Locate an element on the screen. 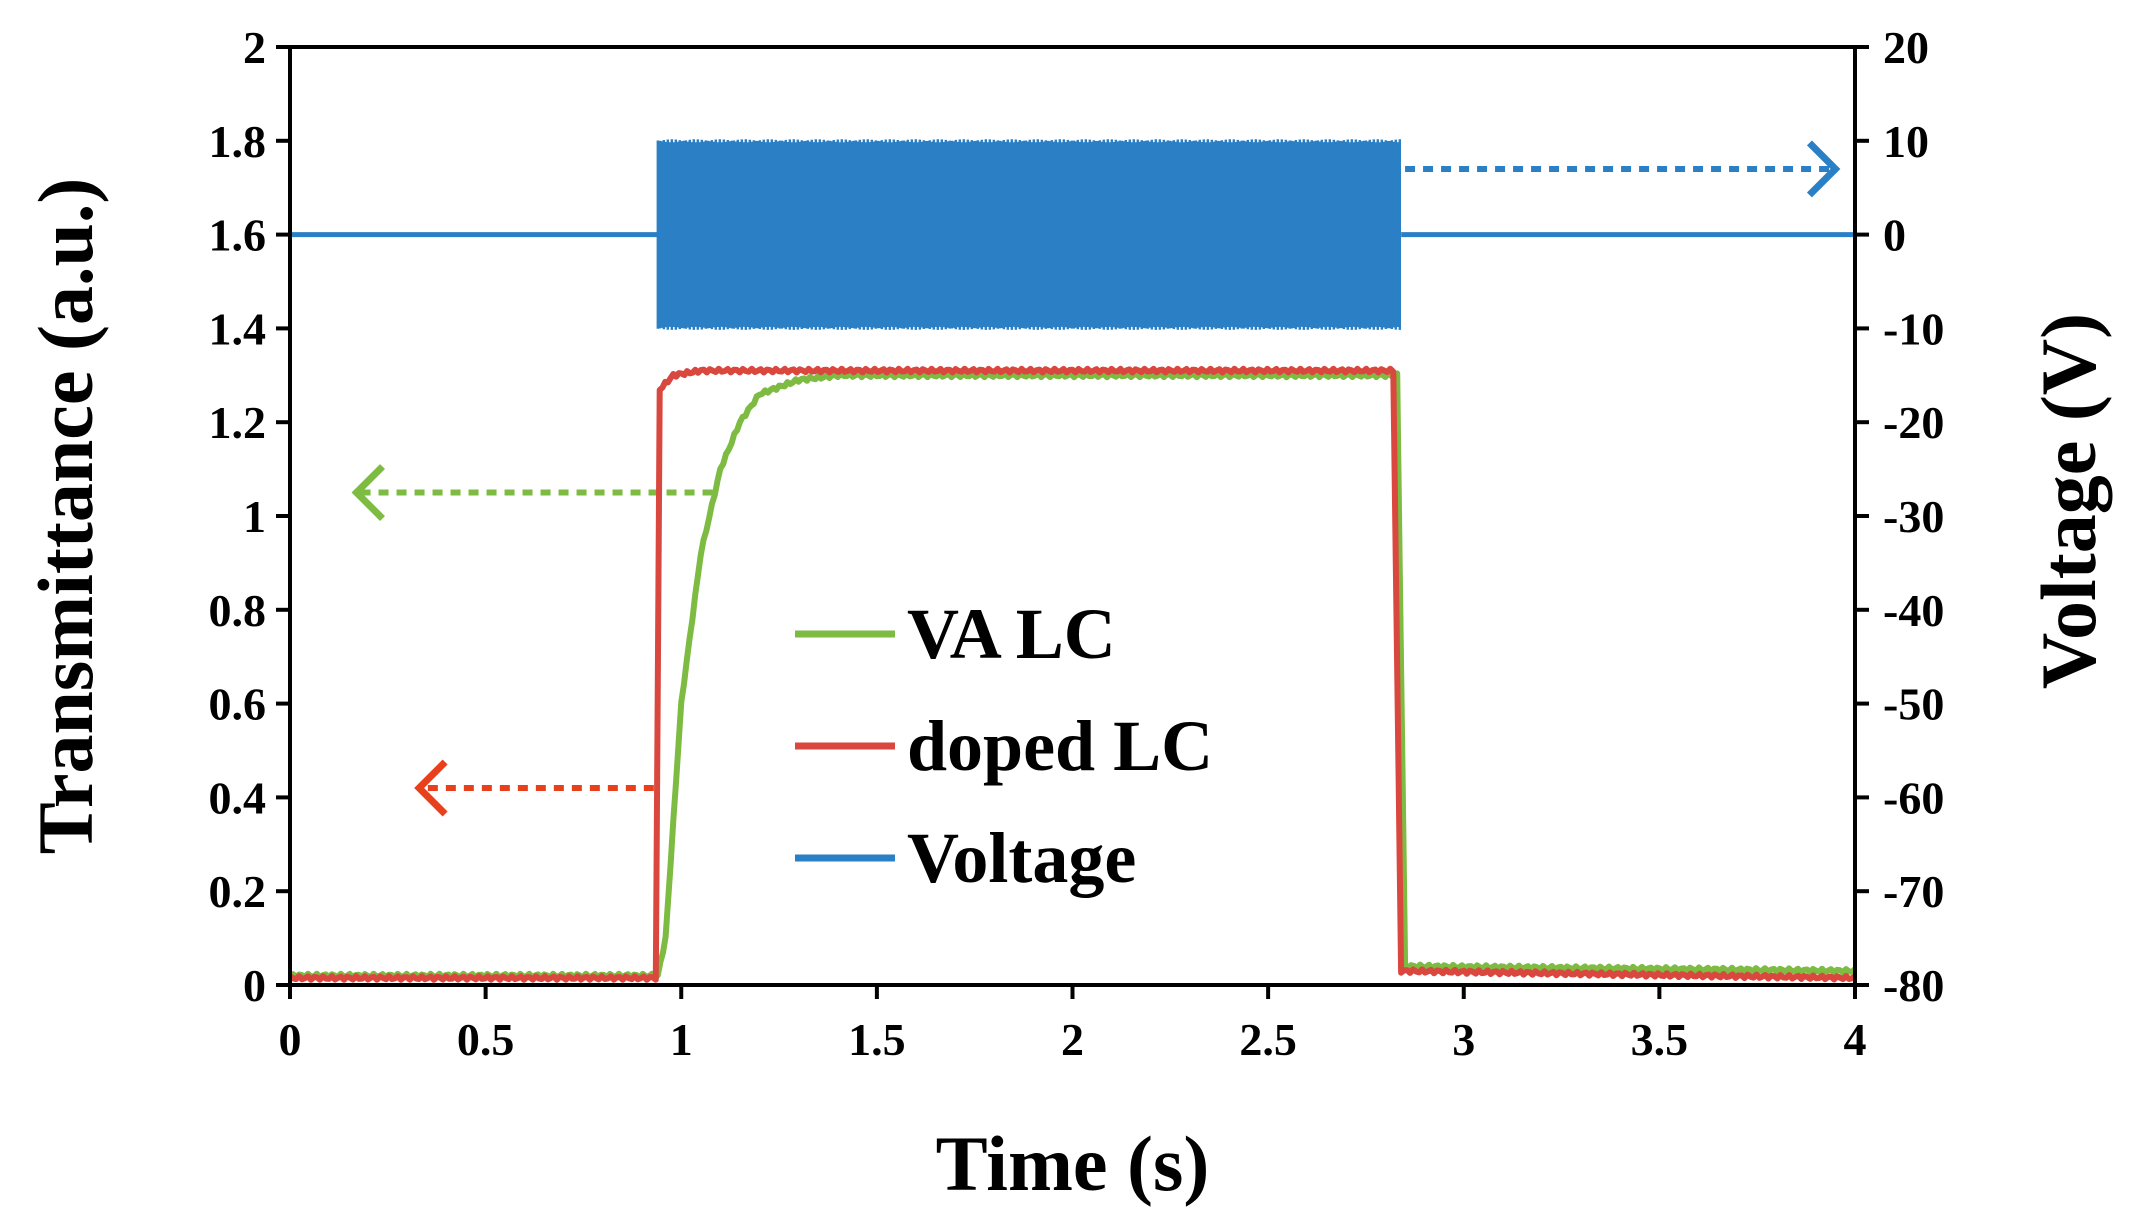  y-right-tick-label: 0 is located at coordinates (1894, 235).